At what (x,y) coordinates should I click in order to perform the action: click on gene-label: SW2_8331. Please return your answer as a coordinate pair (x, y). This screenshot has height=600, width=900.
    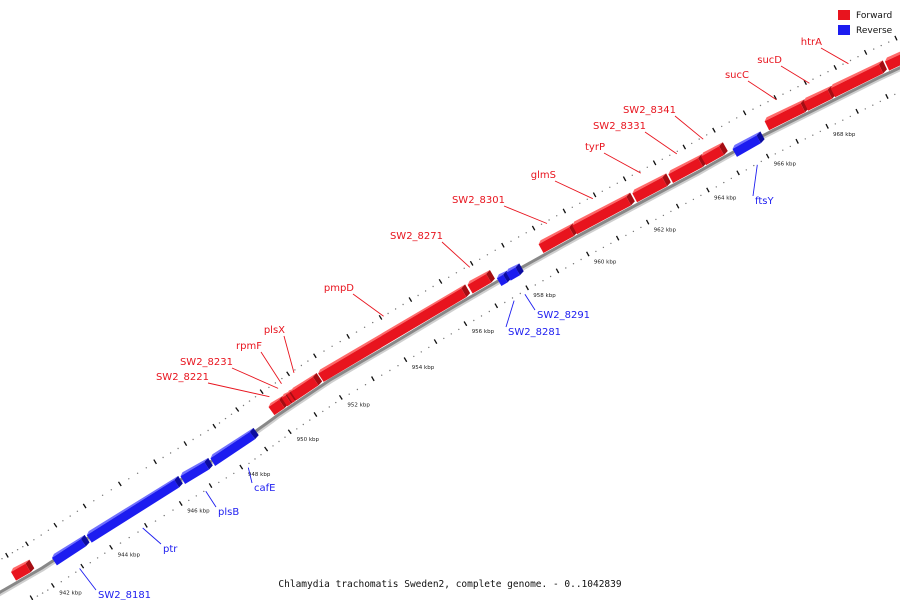
    Looking at the image, I should click on (619, 126).